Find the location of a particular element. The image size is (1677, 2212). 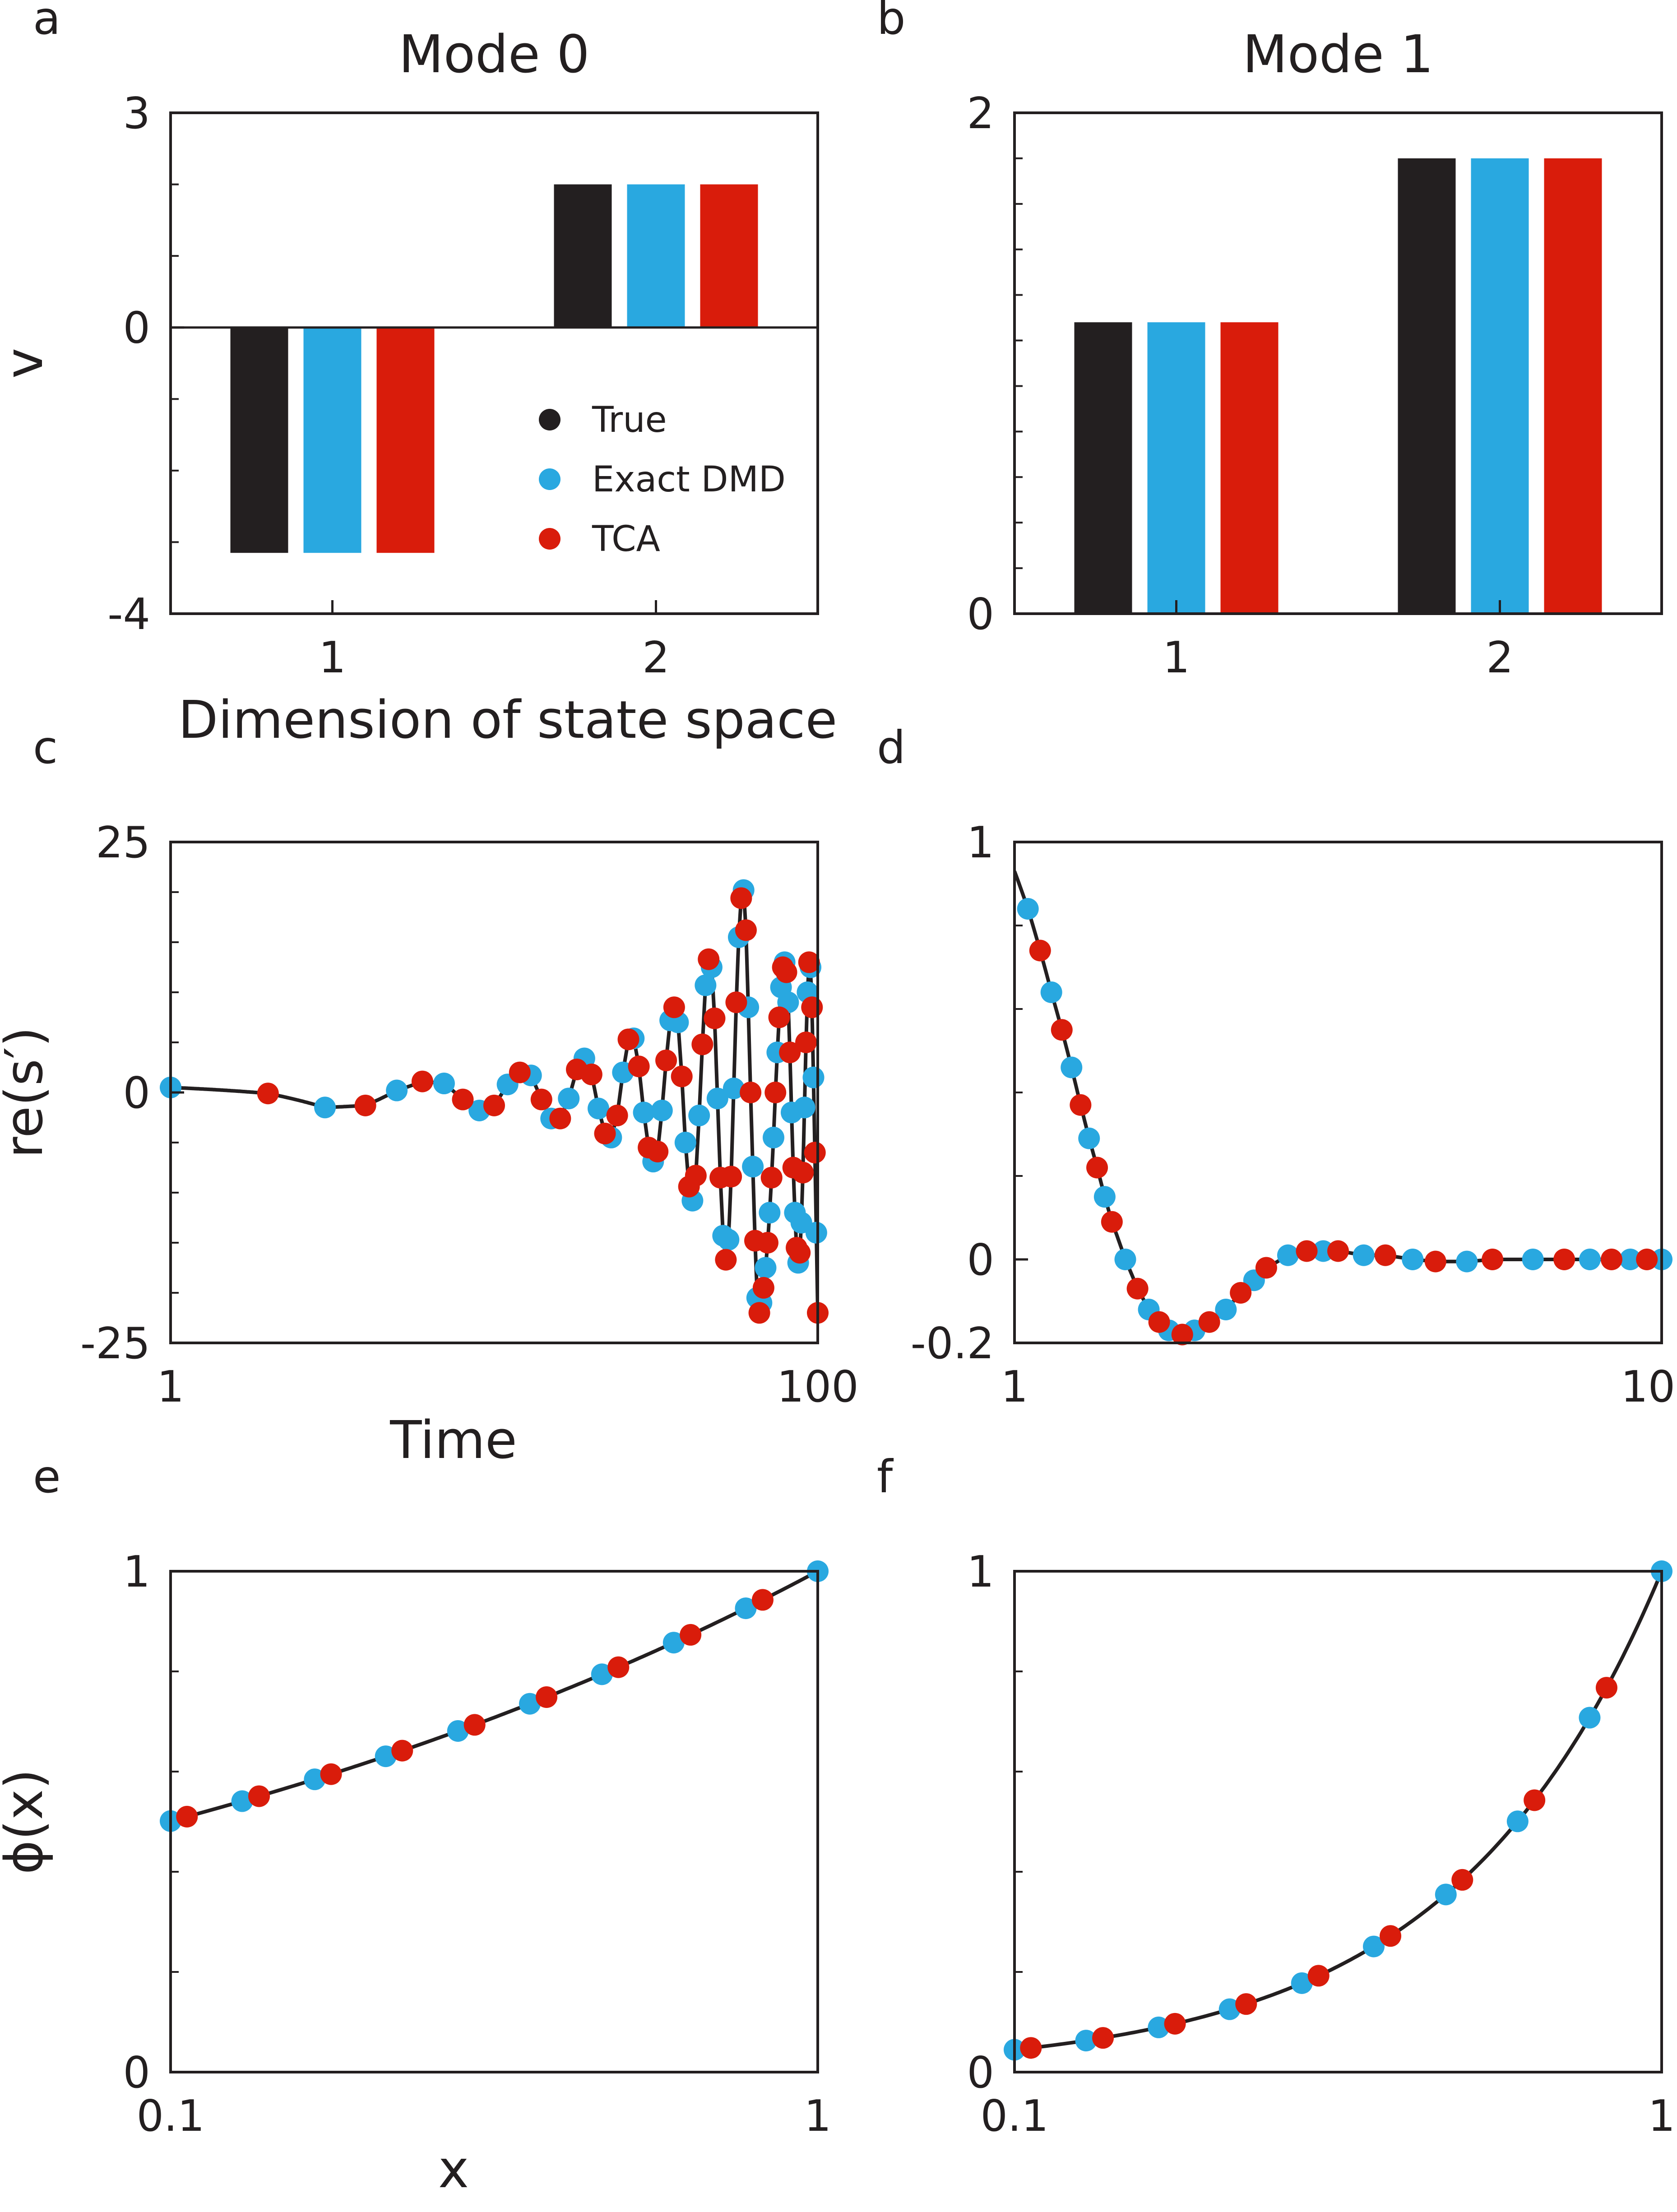

x-tick-label-d: 100 is located at coordinates (1649, 1387).